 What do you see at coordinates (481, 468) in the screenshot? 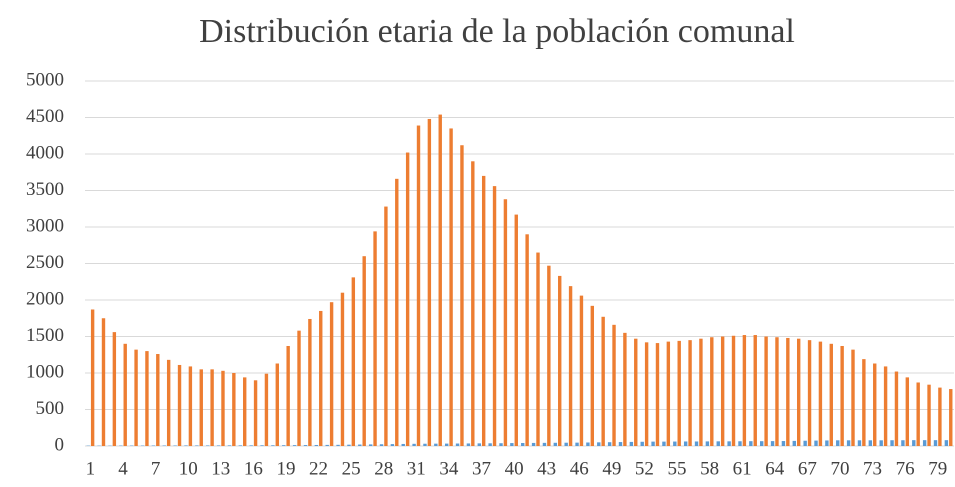
I see `x-tick-label: 37` at bounding box center [481, 468].